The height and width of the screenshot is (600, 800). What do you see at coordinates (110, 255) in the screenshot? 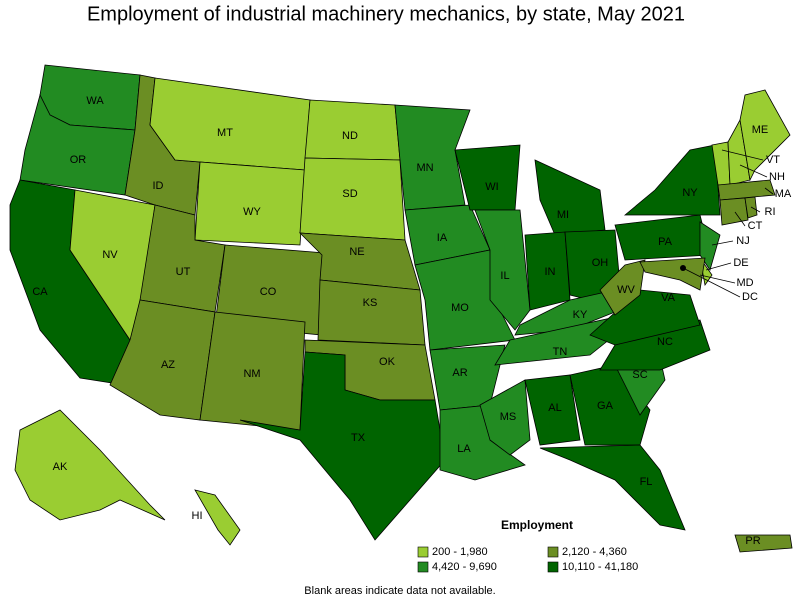
I see `state-label: NV` at bounding box center [110, 255].